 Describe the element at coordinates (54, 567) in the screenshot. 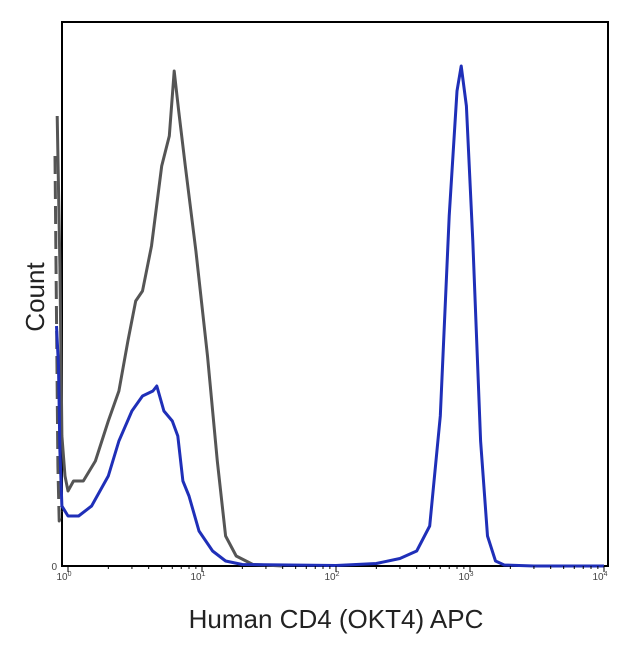

I see `y-tick-label-zero: 0` at that location.